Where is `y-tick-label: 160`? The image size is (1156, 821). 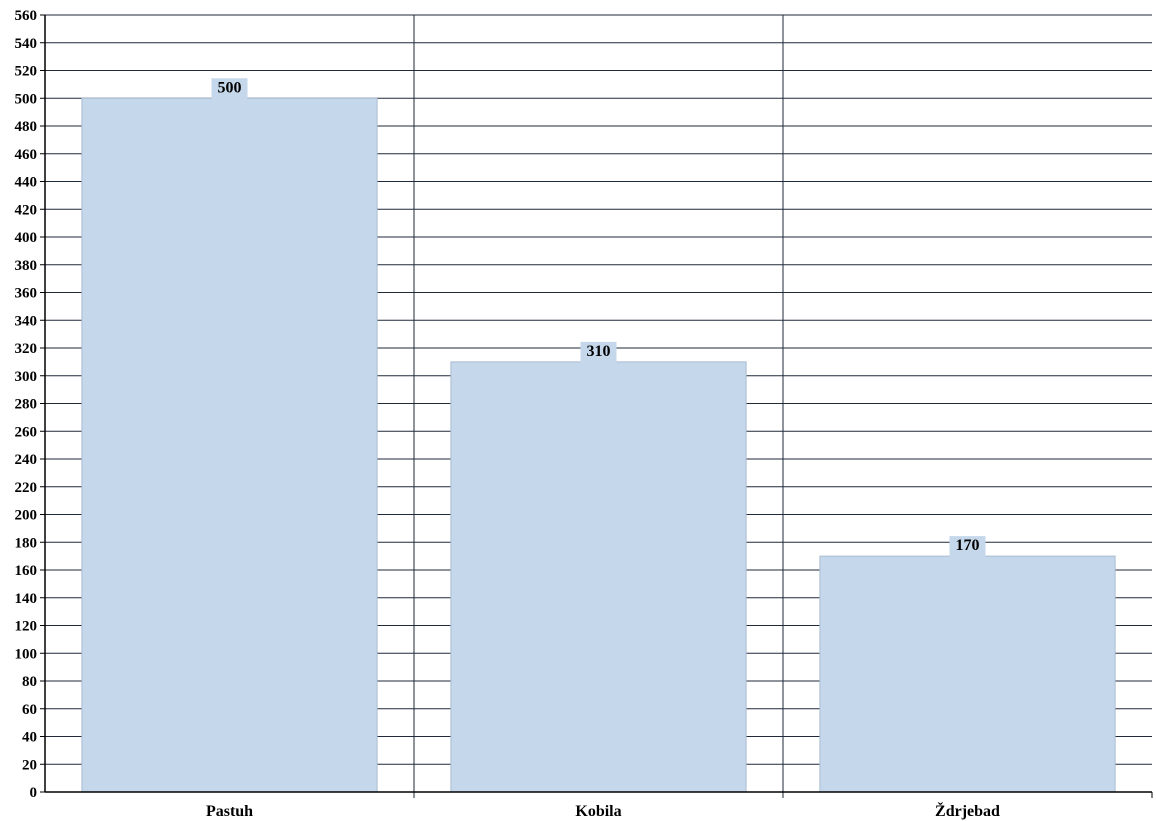 y-tick-label: 160 is located at coordinates (26, 571).